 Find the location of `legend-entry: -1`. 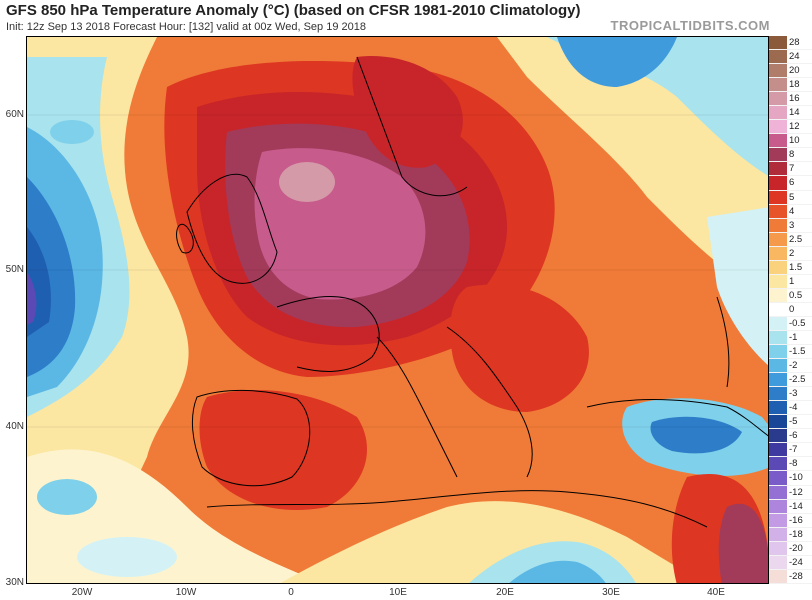

legend-entry: -1 is located at coordinates (790, 338).